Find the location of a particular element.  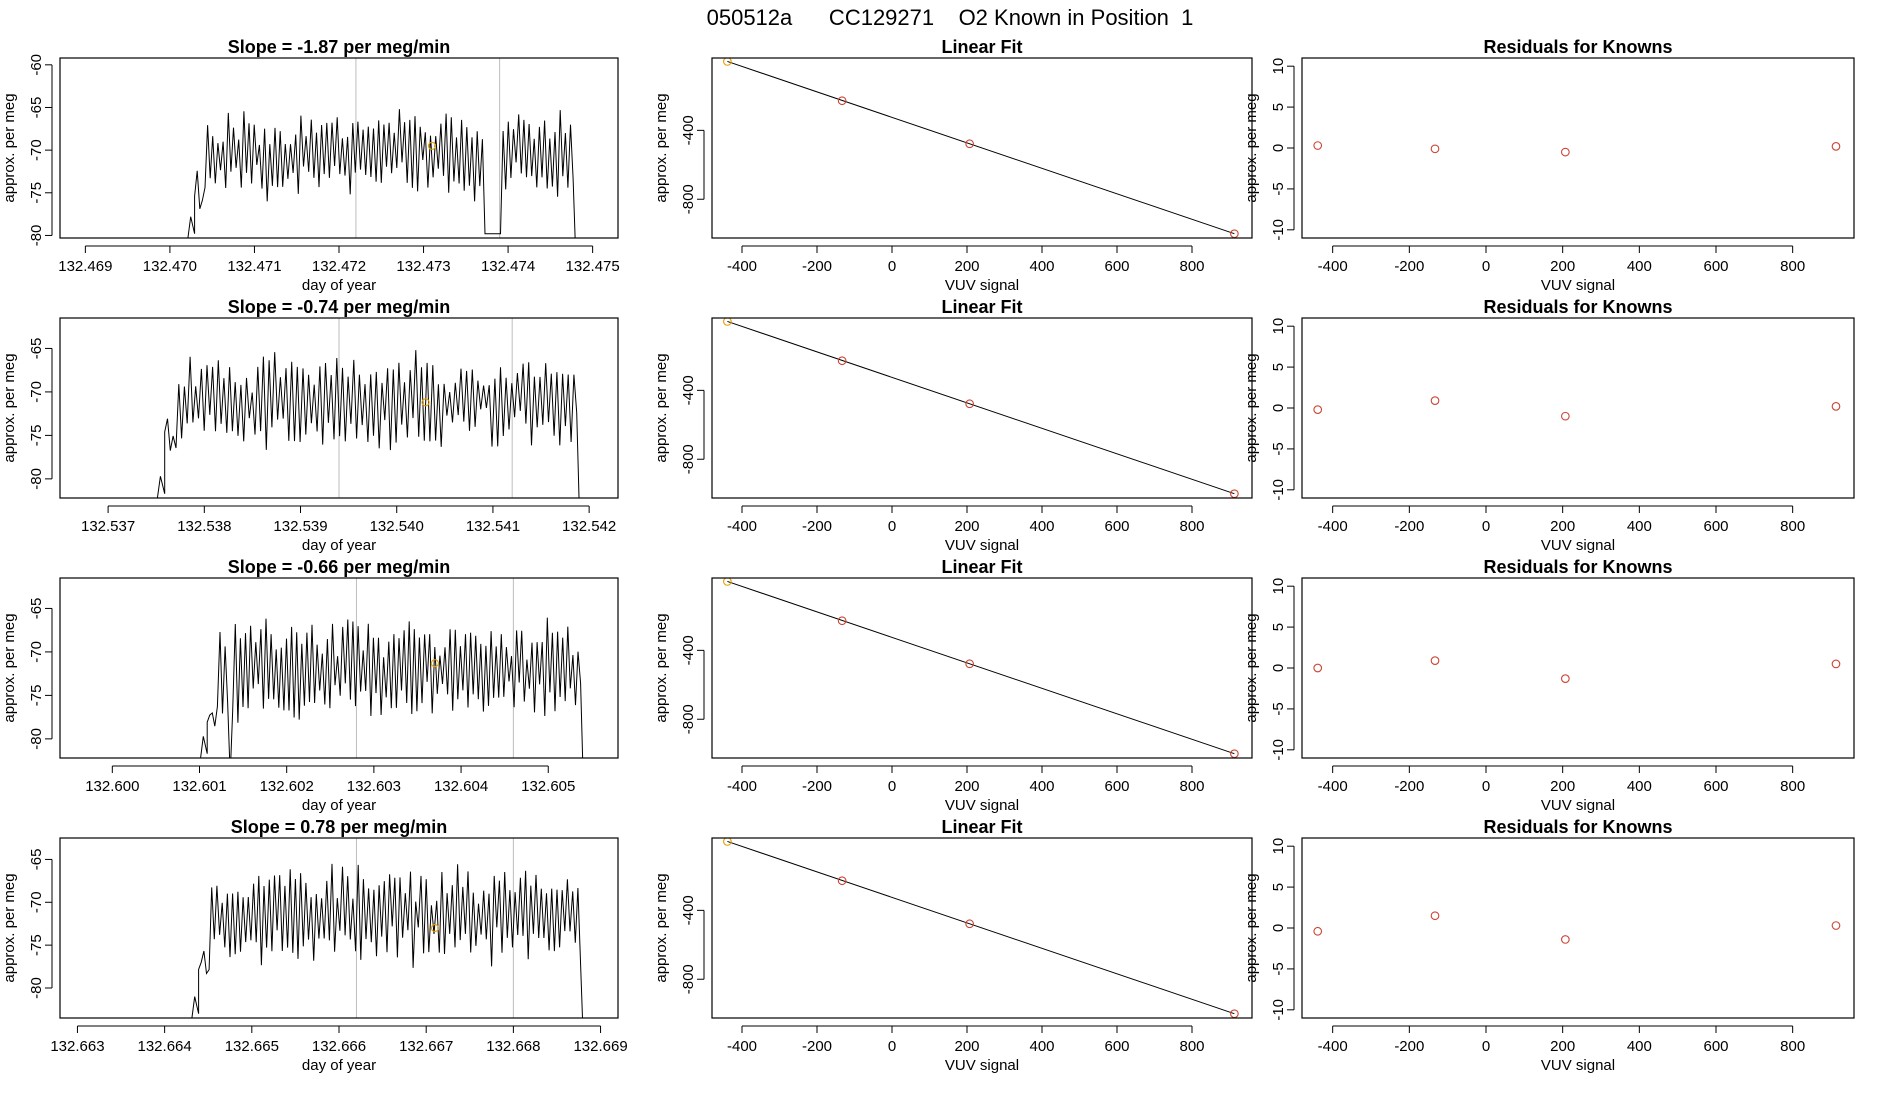

x-tick-label: 132.473 is located at coordinates (423, 266).